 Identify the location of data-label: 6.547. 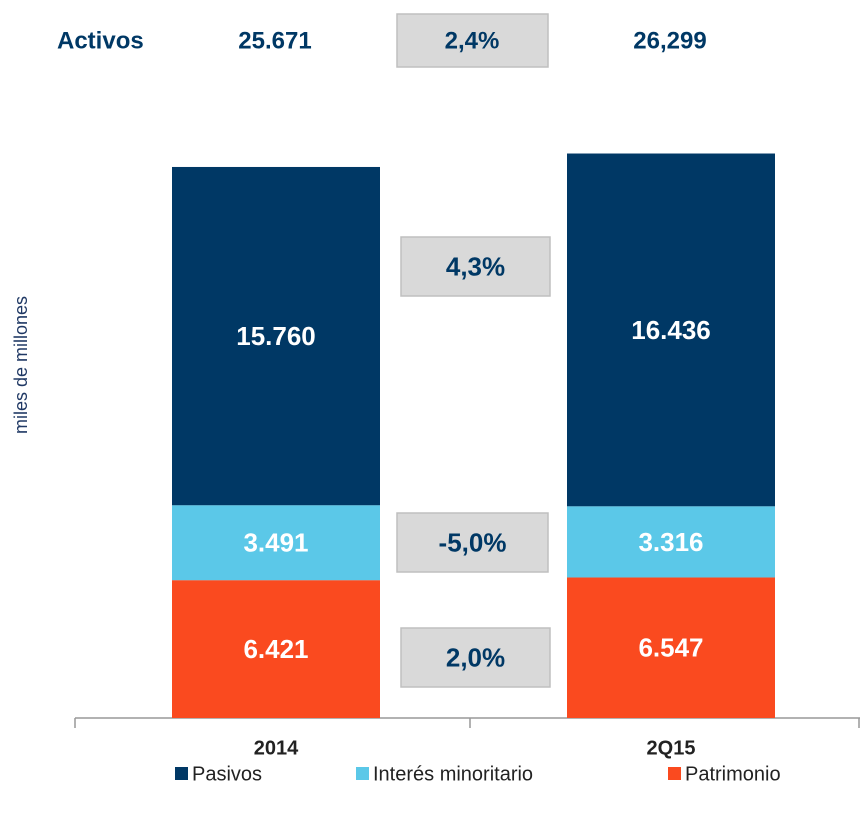
(670, 648).